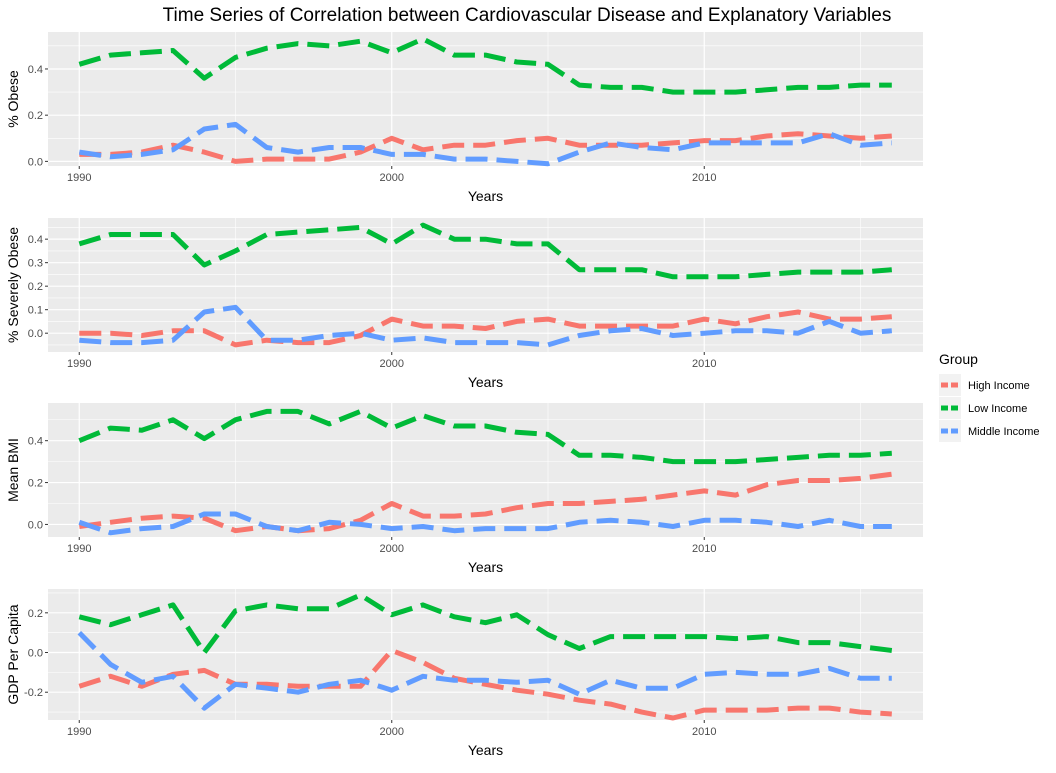  What do you see at coordinates (13, 285) in the screenshot?
I see `y-axis-title: % Severely Obese` at bounding box center [13, 285].